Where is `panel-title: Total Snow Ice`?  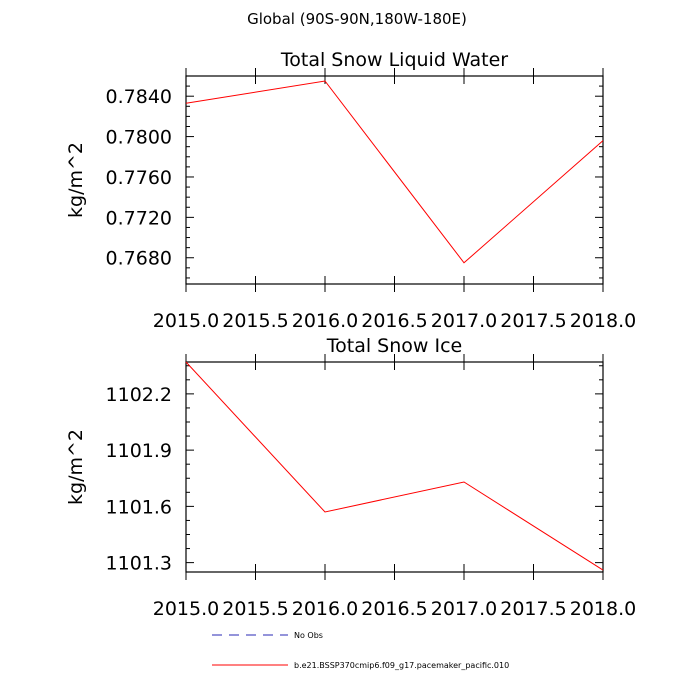 panel-title: Total Snow Ice is located at coordinates (394, 346).